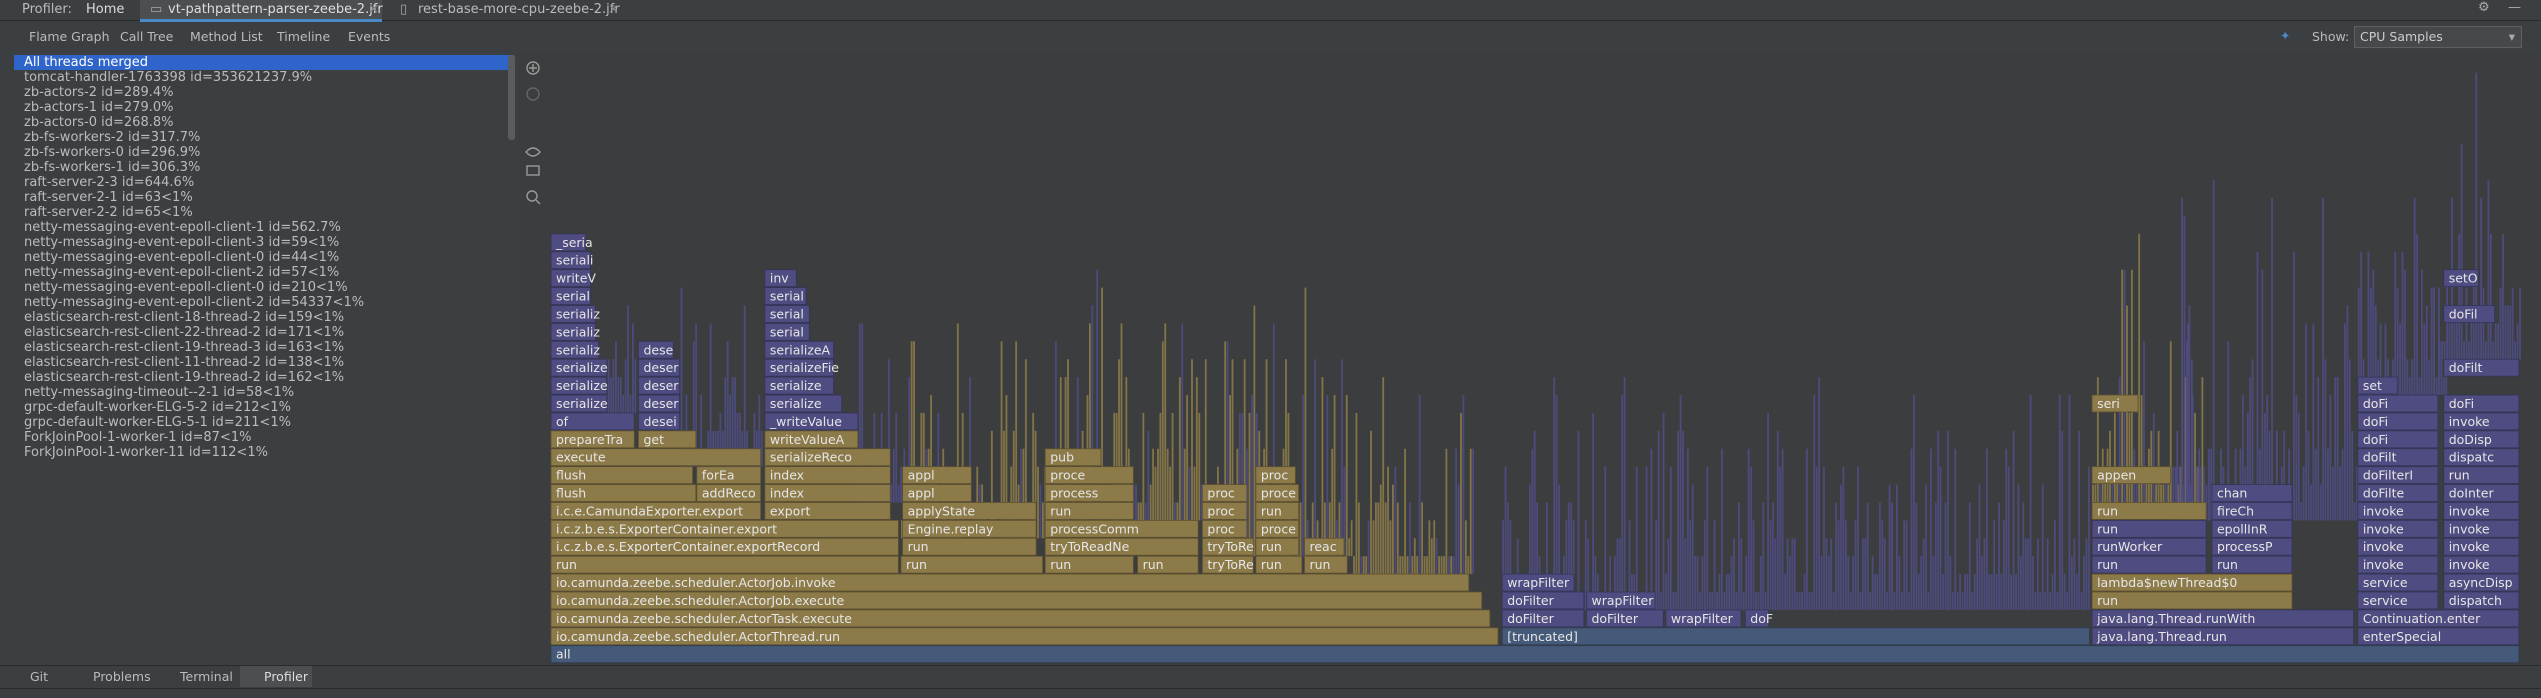  I want to click on show-dropdown: CPU Samples ▾, so click(2438, 37).